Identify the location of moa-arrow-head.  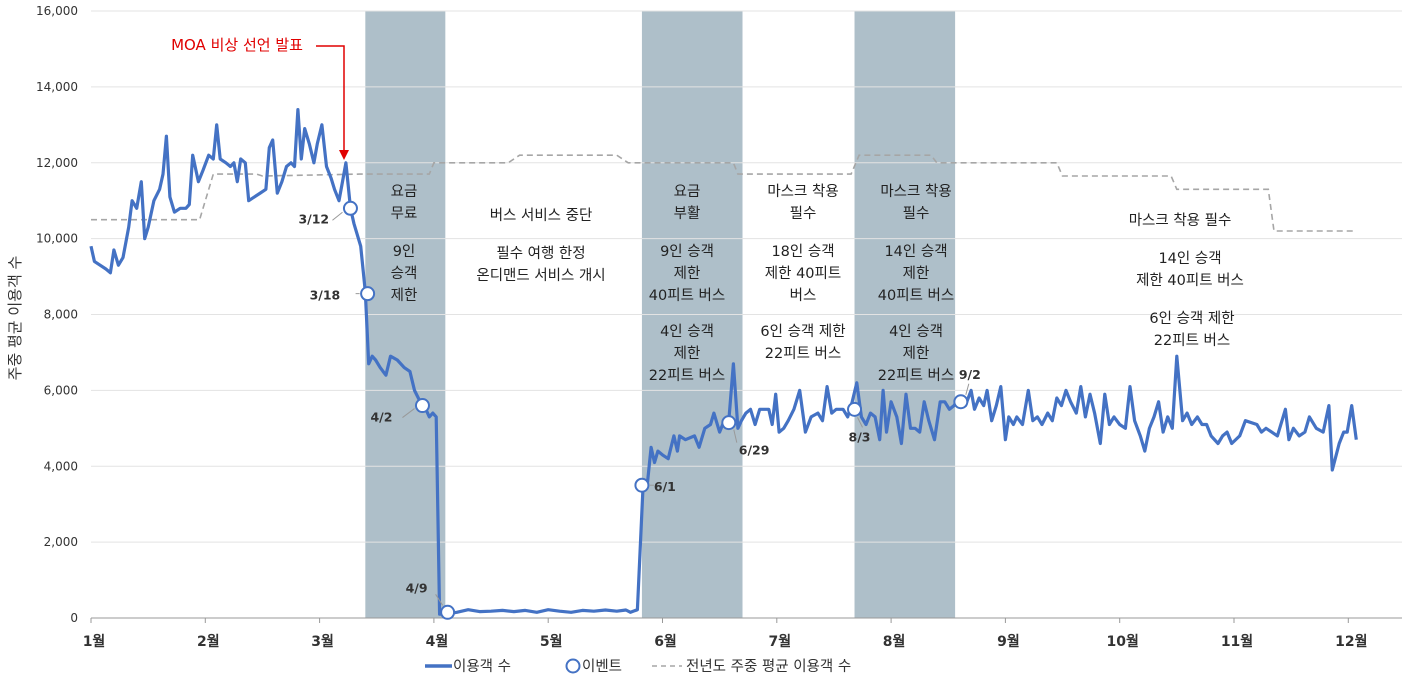
(344, 155).